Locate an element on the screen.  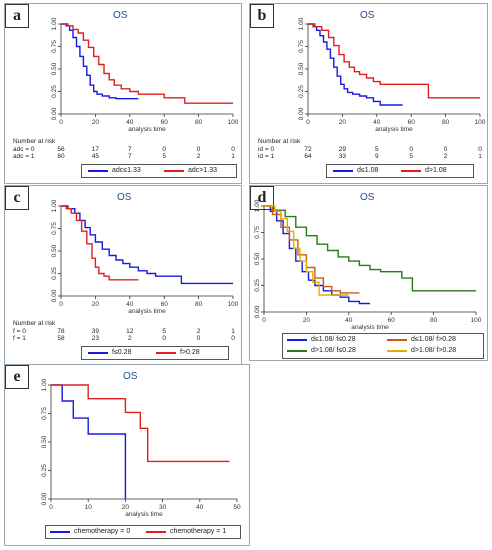
legend-label-c-0: f≤0.28 is located at coordinates (122, 352).